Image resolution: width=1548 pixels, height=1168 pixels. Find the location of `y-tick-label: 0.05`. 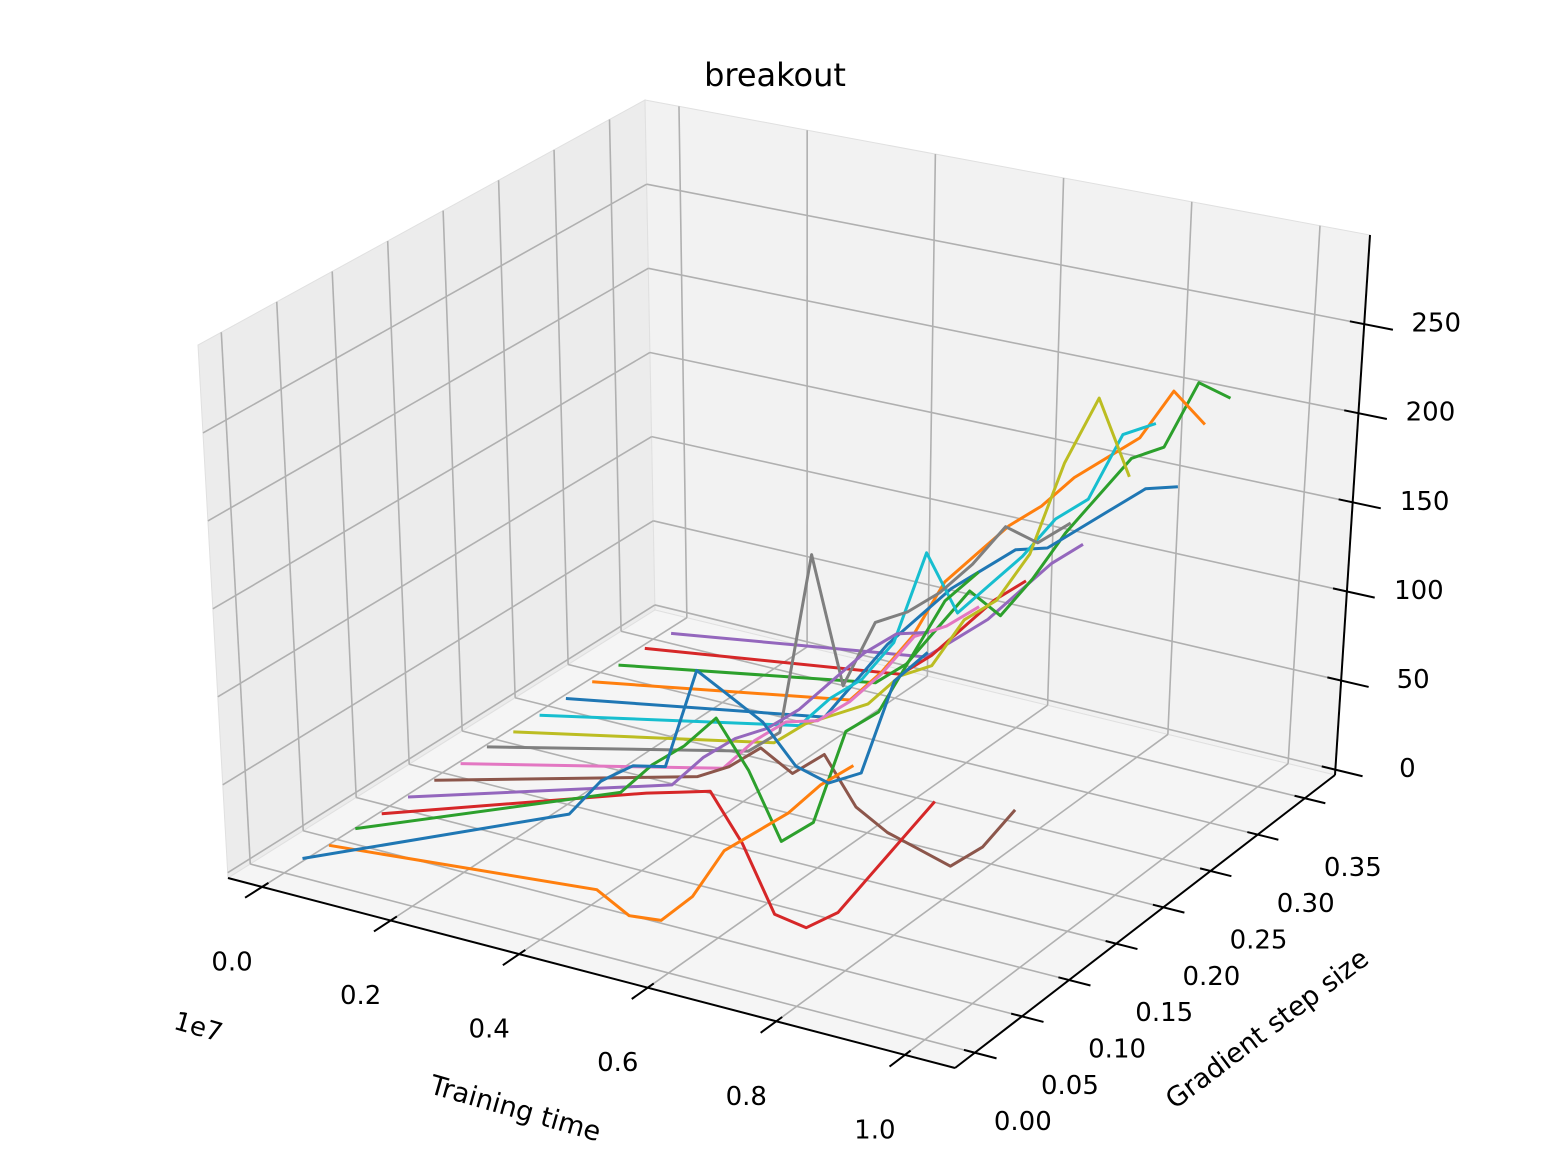

y-tick-label: 0.05 is located at coordinates (1070, 1086).